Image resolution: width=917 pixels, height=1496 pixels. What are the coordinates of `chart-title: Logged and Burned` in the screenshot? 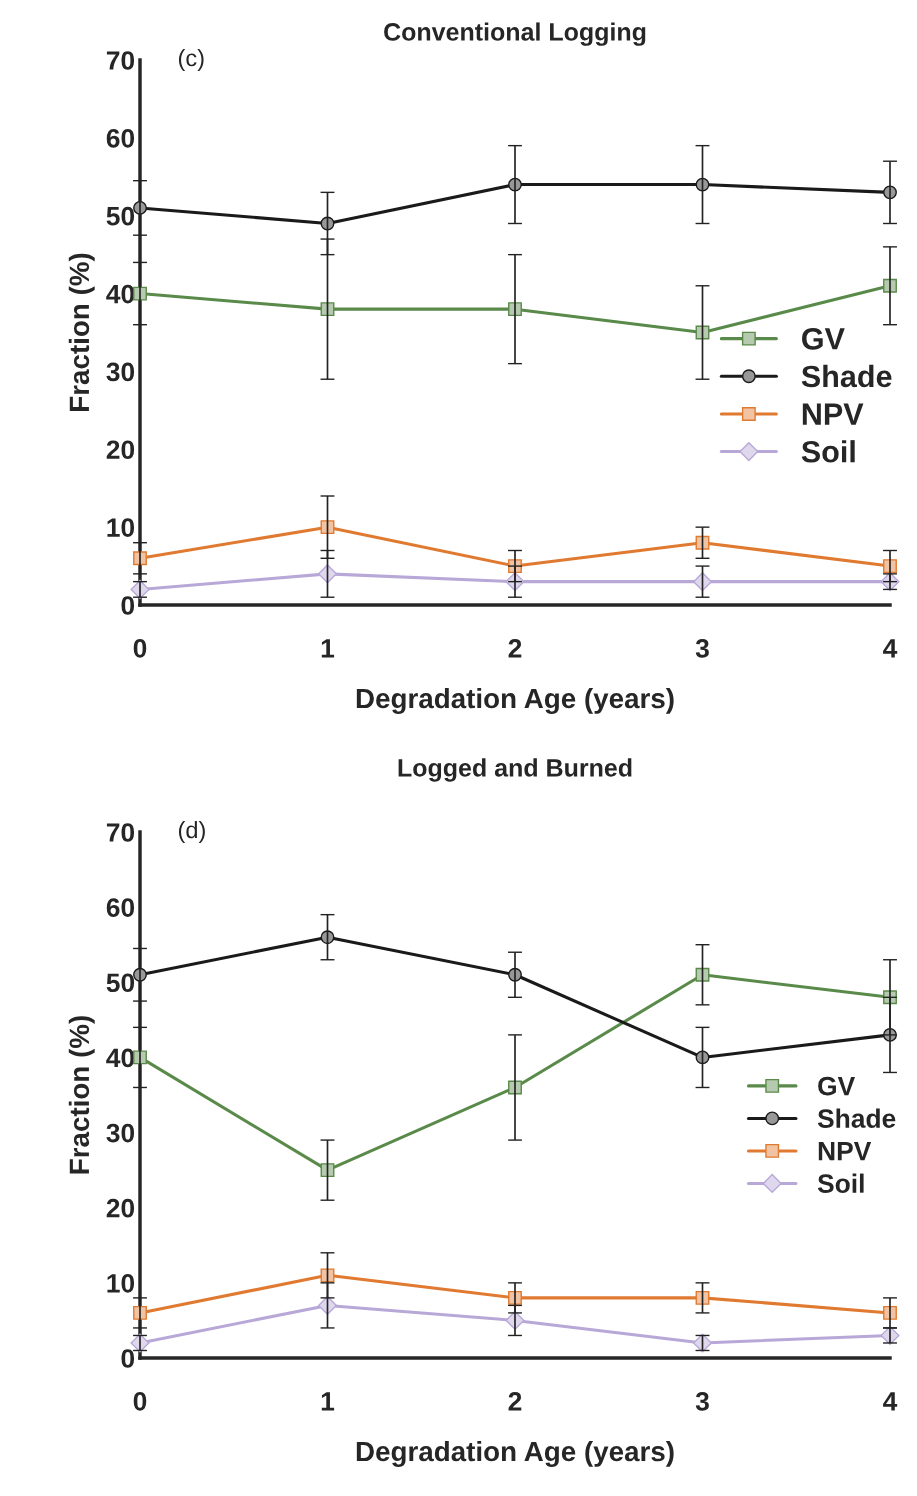 It's located at (515, 770).